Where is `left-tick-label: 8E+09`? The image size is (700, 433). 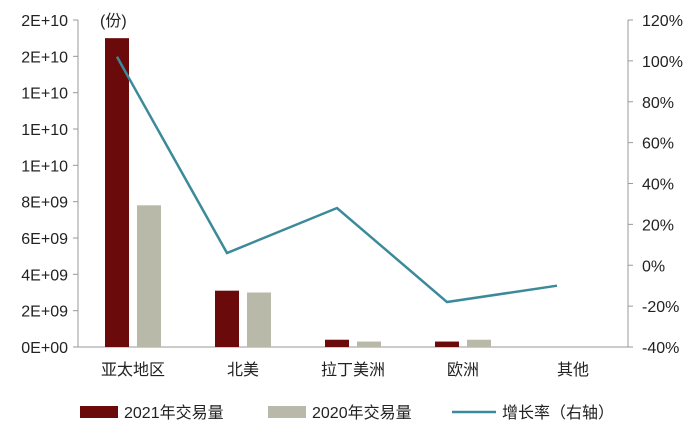 left-tick-label: 8E+09 is located at coordinates (44, 203).